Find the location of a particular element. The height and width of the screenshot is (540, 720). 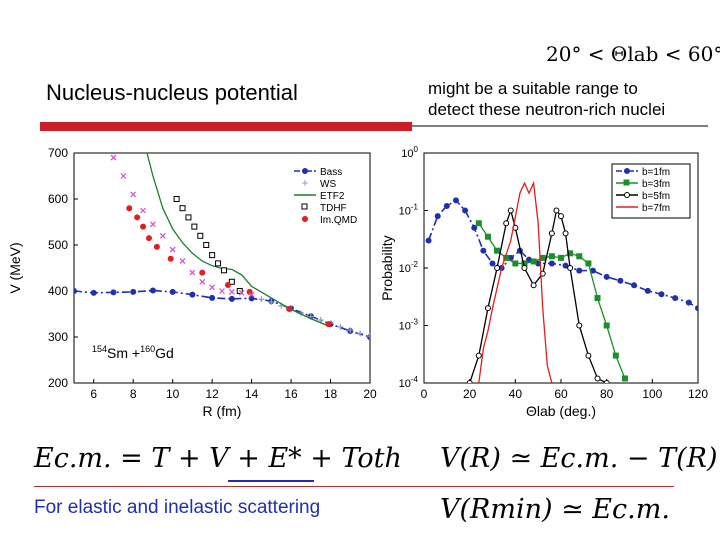

x-tick-label: 80 is located at coordinates (607, 394).